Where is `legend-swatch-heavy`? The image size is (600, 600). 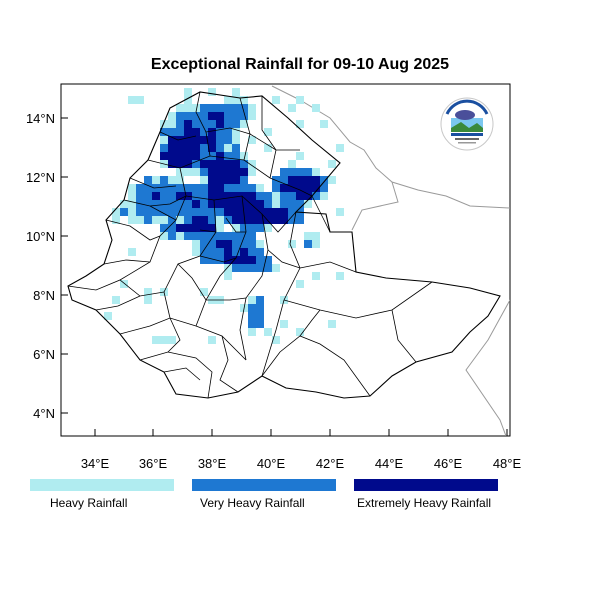 legend-swatch-heavy is located at coordinates (102, 485).